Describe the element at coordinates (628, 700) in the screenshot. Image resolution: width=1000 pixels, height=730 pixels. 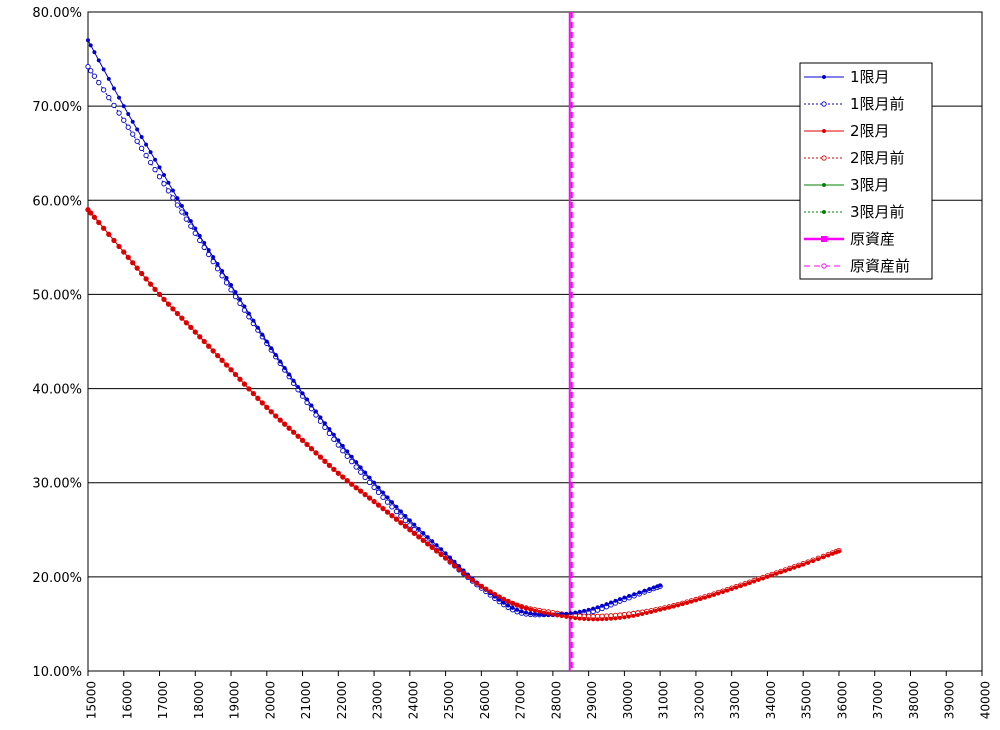
I see `x-tick-label: 30000` at that location.